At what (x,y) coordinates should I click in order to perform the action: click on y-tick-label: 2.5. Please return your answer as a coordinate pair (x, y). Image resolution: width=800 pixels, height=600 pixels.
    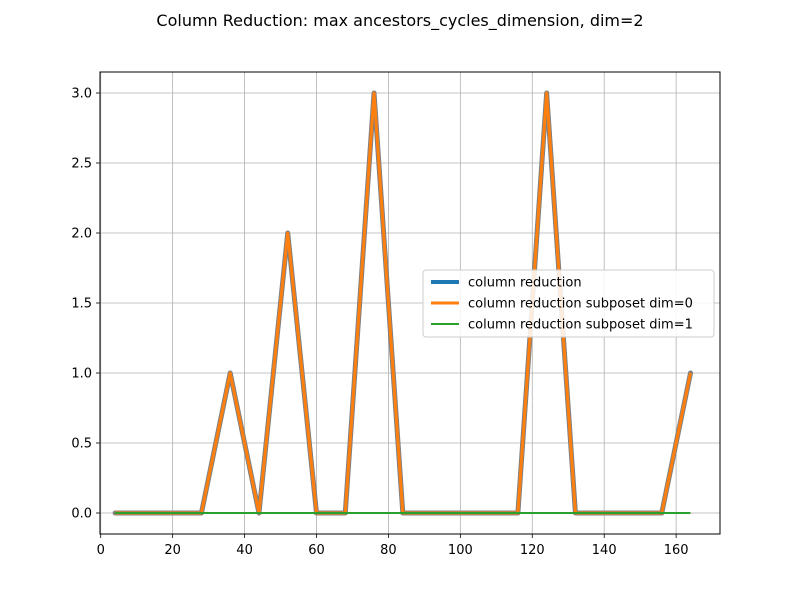
    Looking at the image, I should click on (81, 164).